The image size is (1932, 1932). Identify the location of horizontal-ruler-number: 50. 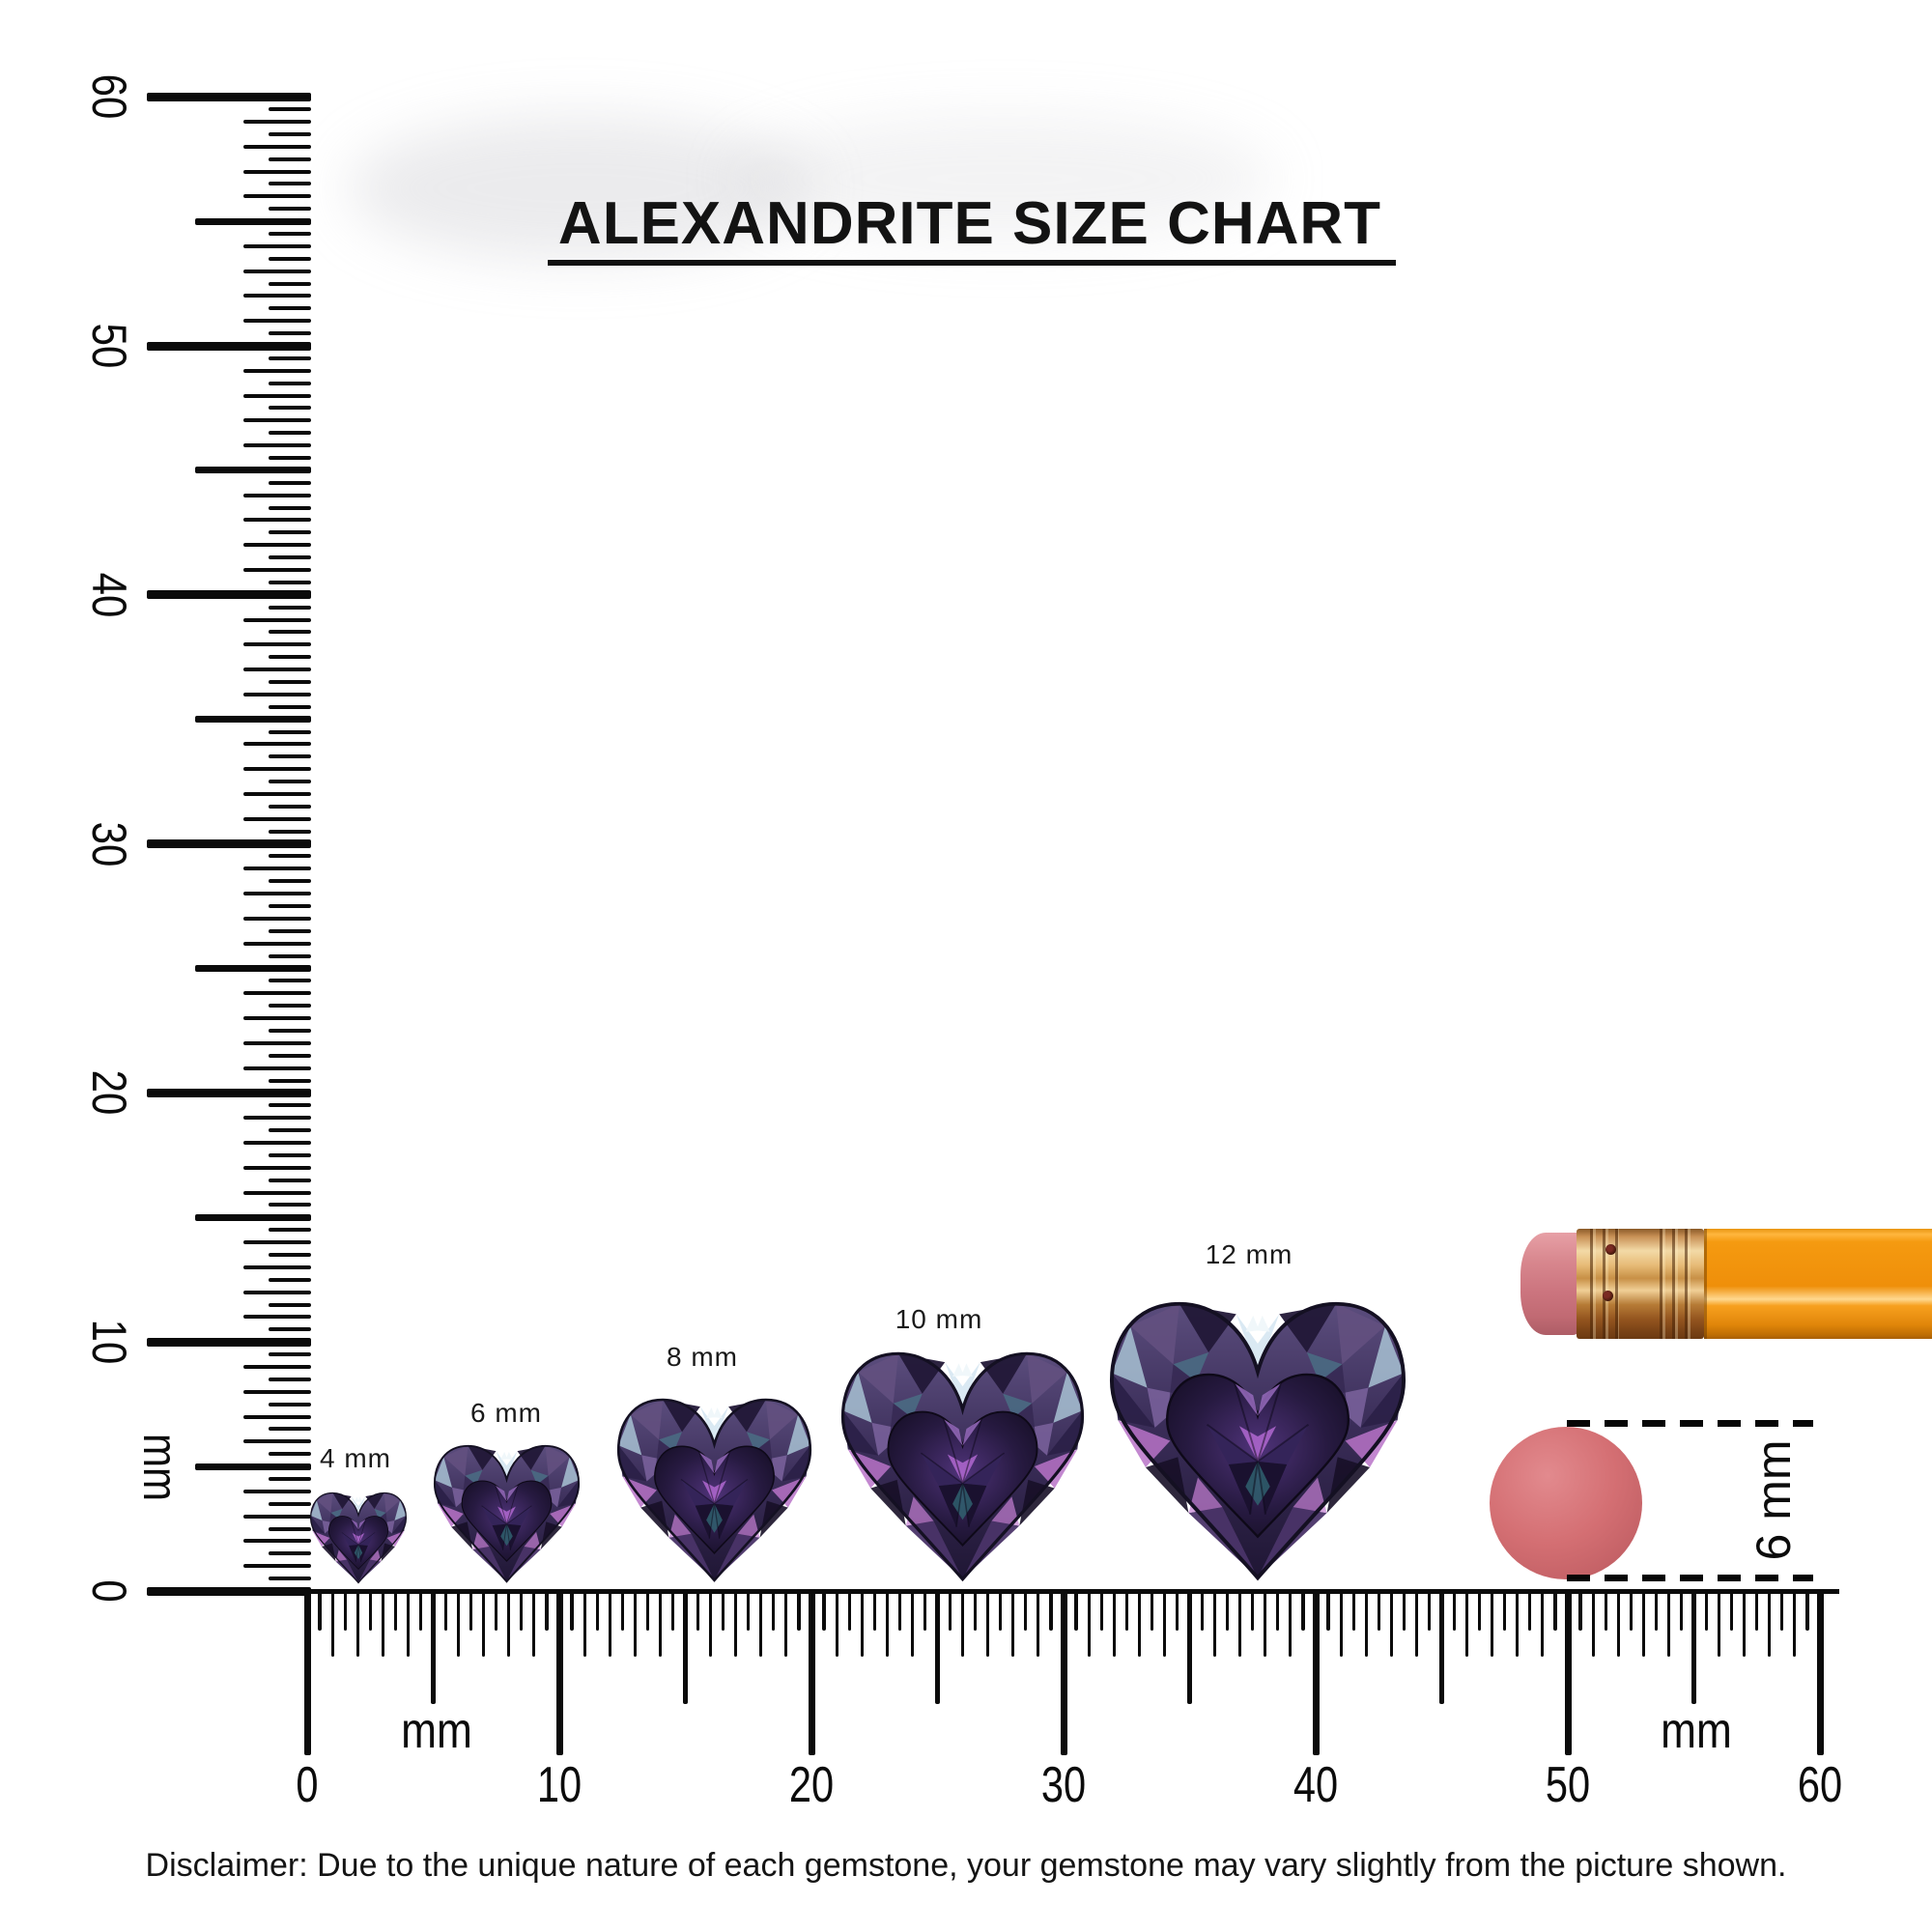
(1568, 1785).